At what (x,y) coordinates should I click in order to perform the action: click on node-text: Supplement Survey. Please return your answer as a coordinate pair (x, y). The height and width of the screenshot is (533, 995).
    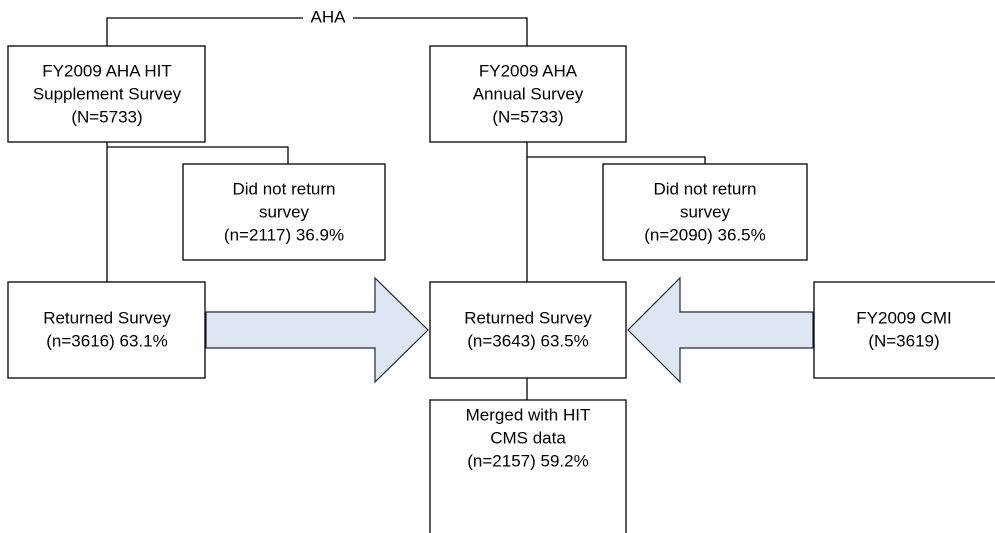
    Looking at the image, I should click on (107, 93).